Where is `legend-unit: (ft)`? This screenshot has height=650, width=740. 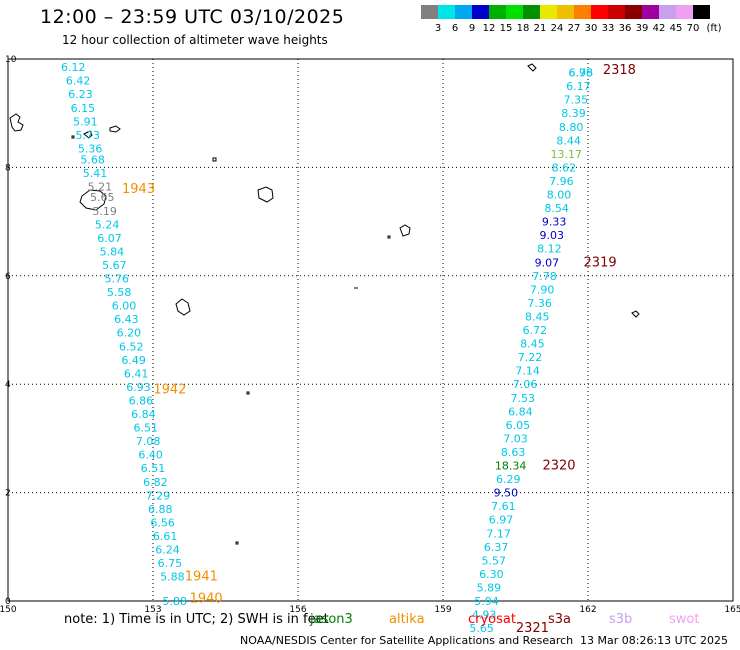
legend-unit: (ft) is located at coordinates (714, 28).